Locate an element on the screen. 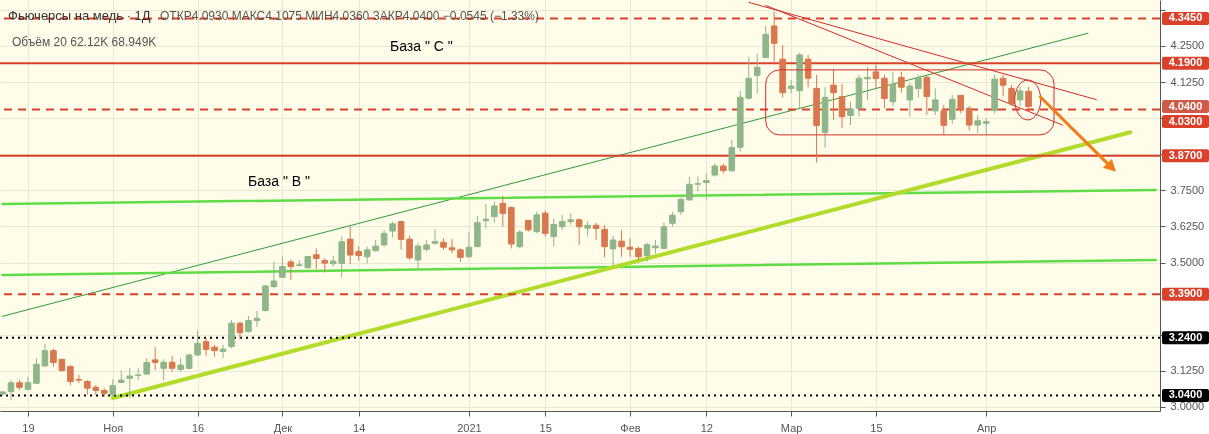 The width and height of the screenshot is (1209, 434). ref-line-label: 3.0400 is located at coordinates (1185, 394).